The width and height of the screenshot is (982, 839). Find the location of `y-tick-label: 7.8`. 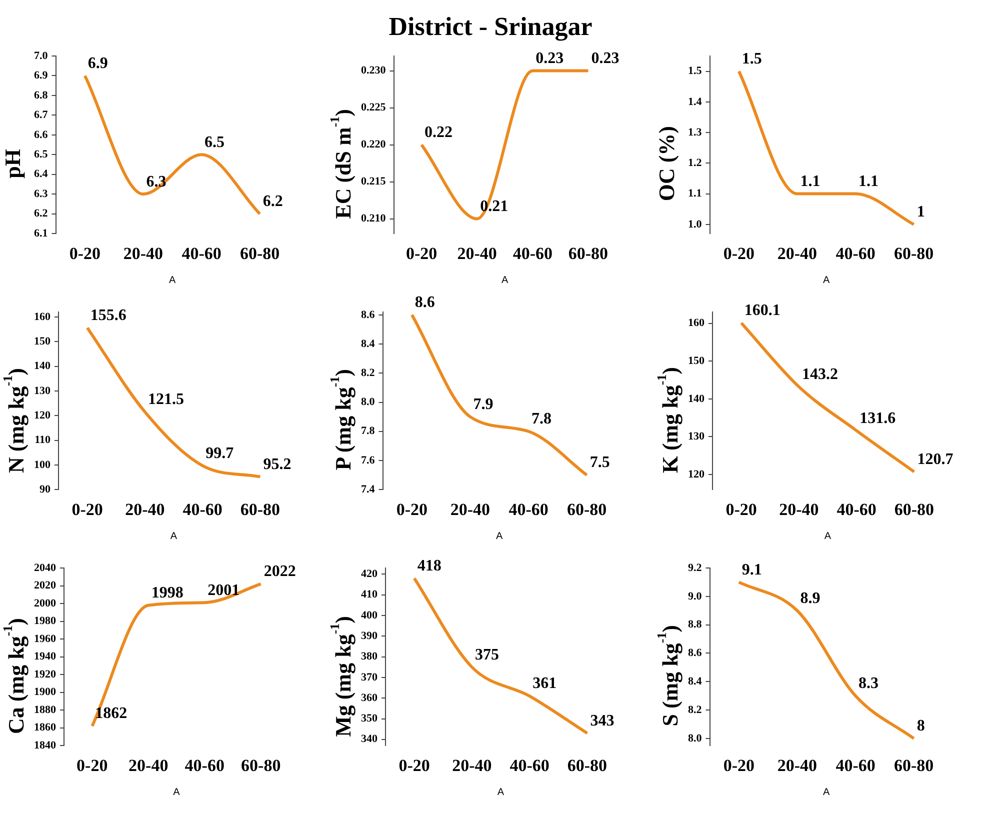

y-tick-label: 7.8 is located at coordinates (368, 431).